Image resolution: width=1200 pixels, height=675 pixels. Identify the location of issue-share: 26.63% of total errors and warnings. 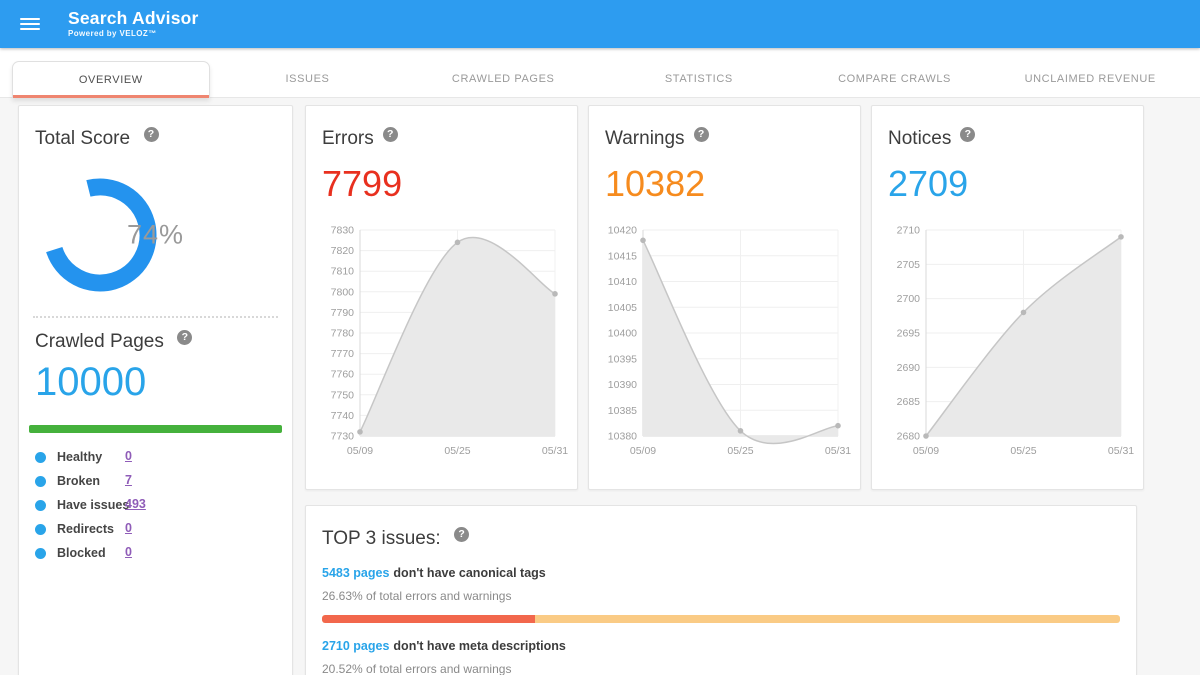
(417, 596).